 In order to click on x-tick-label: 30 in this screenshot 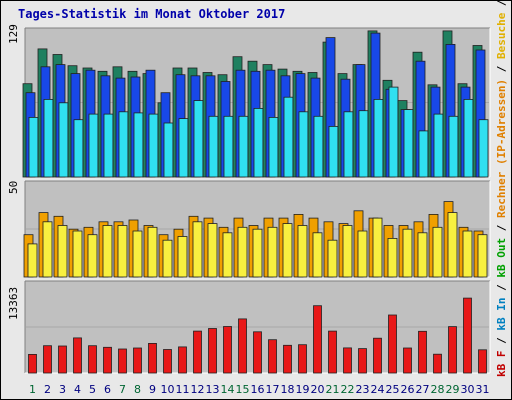, I will do `click(468, 389)`.